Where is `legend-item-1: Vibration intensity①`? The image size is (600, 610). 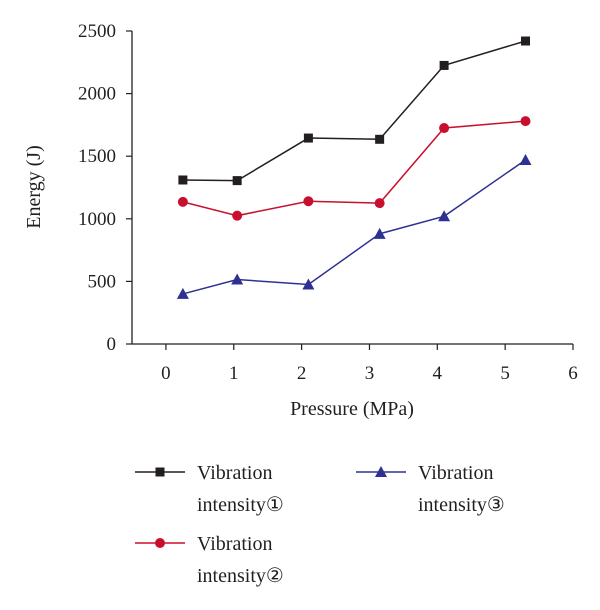 legend-item-1: Vibration intensity① is located at coordinates (209, 489).